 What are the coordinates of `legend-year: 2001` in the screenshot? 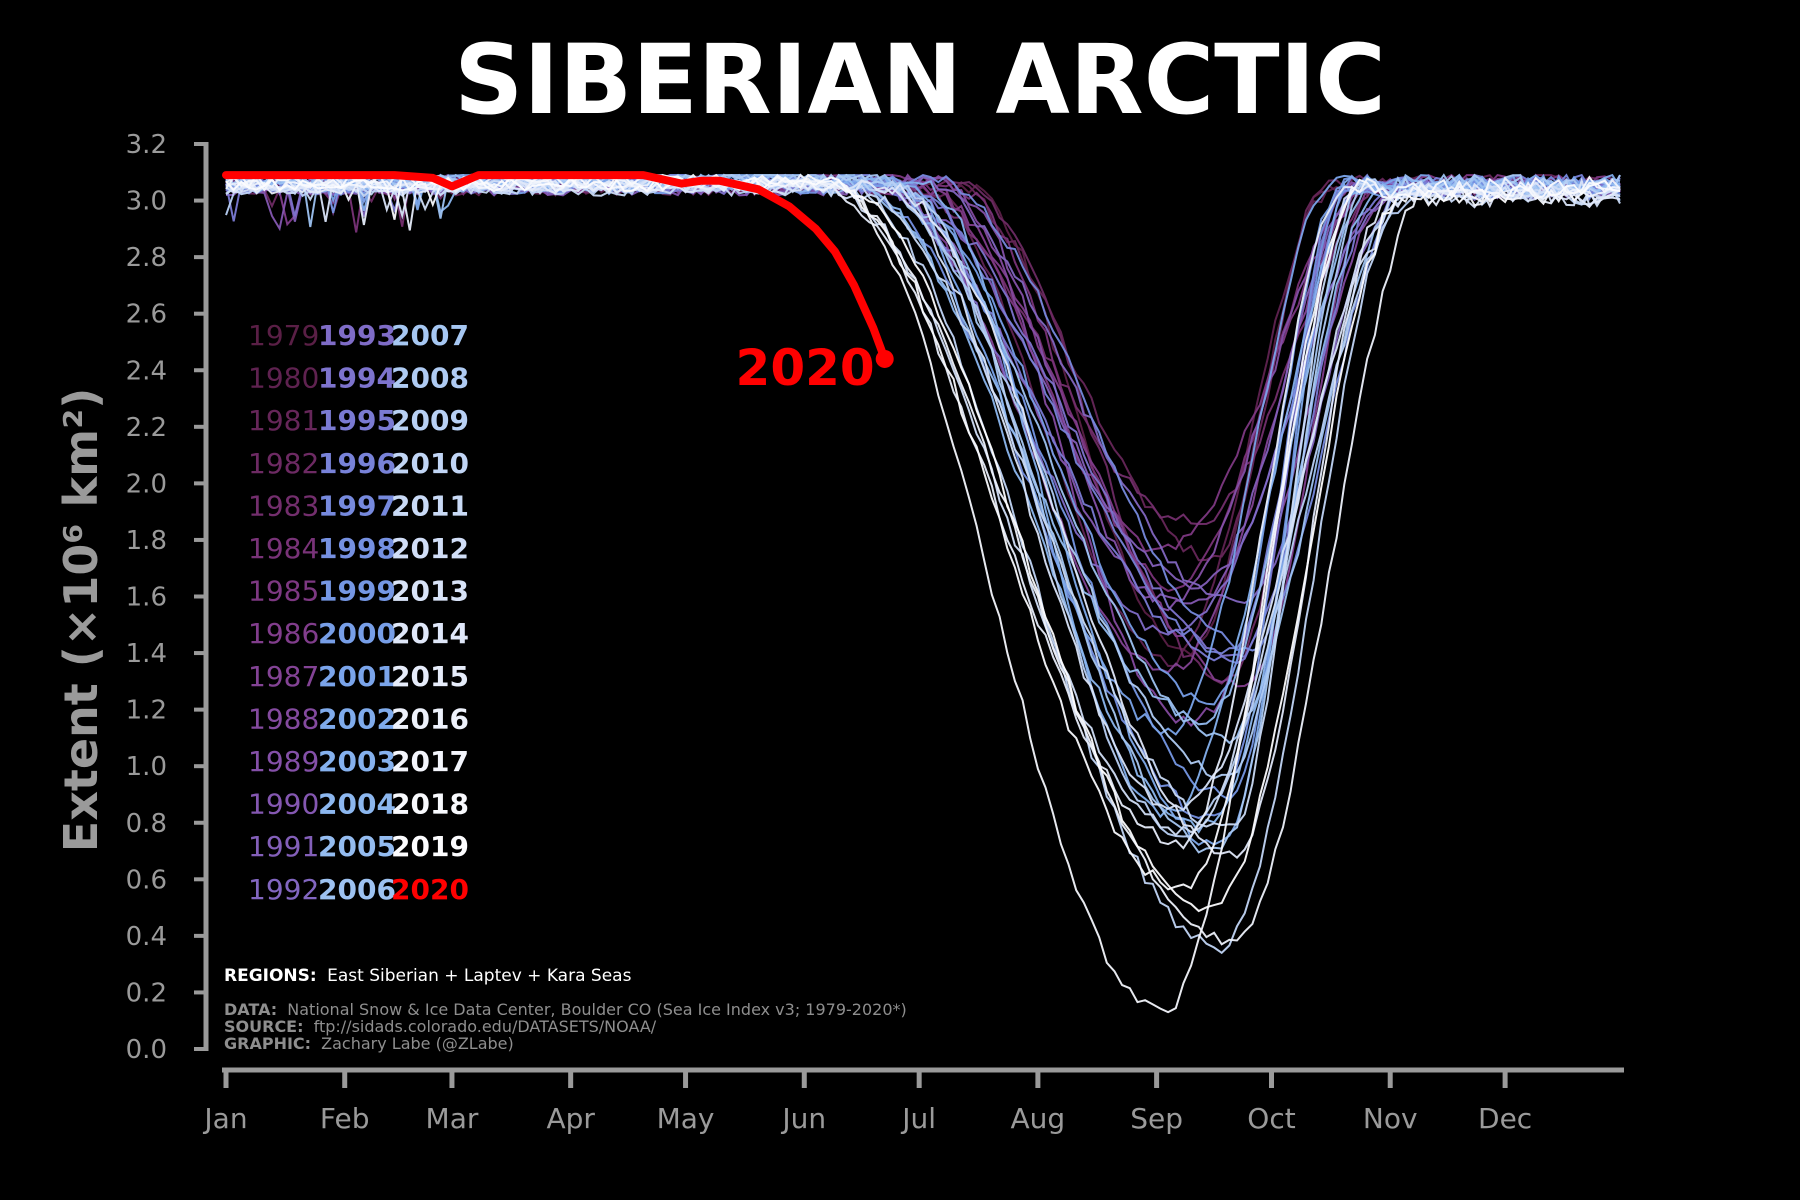 It's located at (357, 676).